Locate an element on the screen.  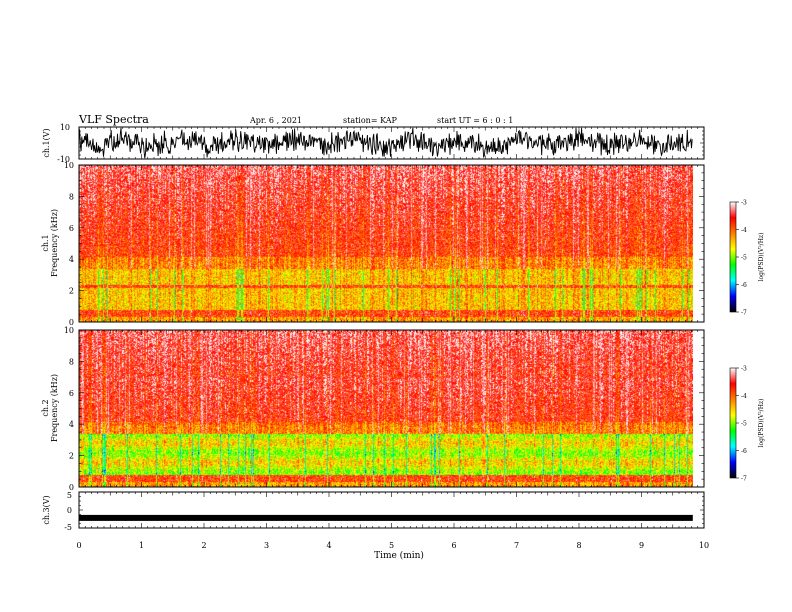
time-tick-label: 10 is located at coordinates (704, 545).